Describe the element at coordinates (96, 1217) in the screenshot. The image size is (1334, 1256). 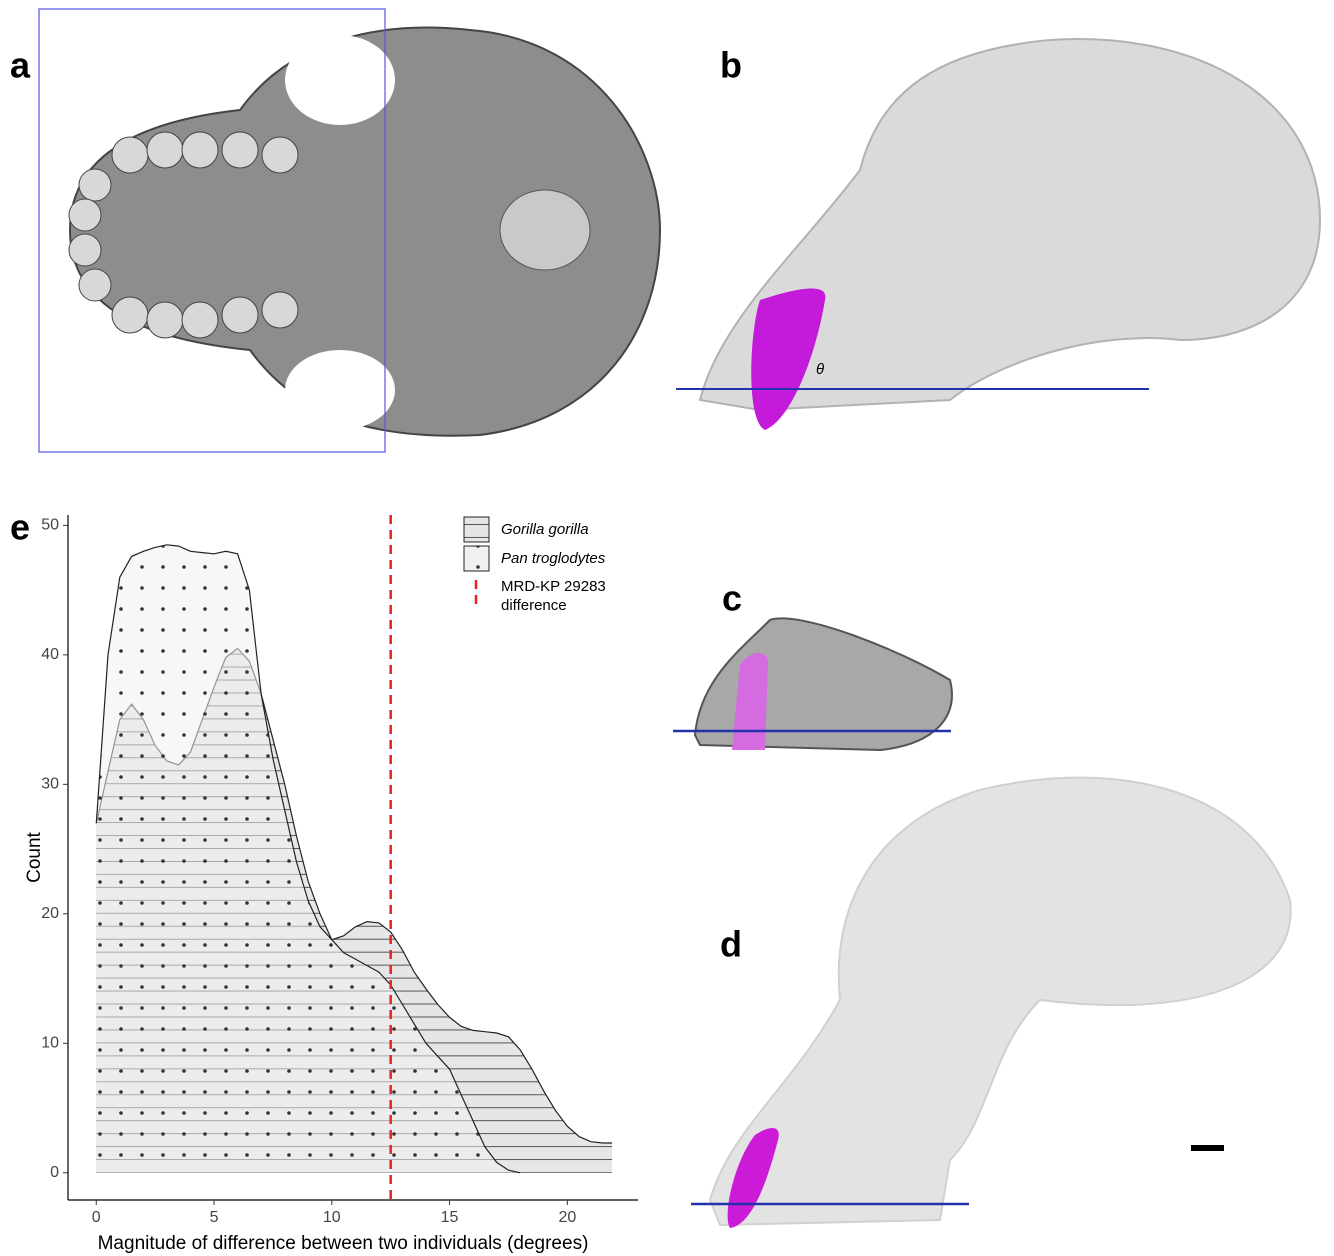
I see `x-tick-label: 0` at that location.